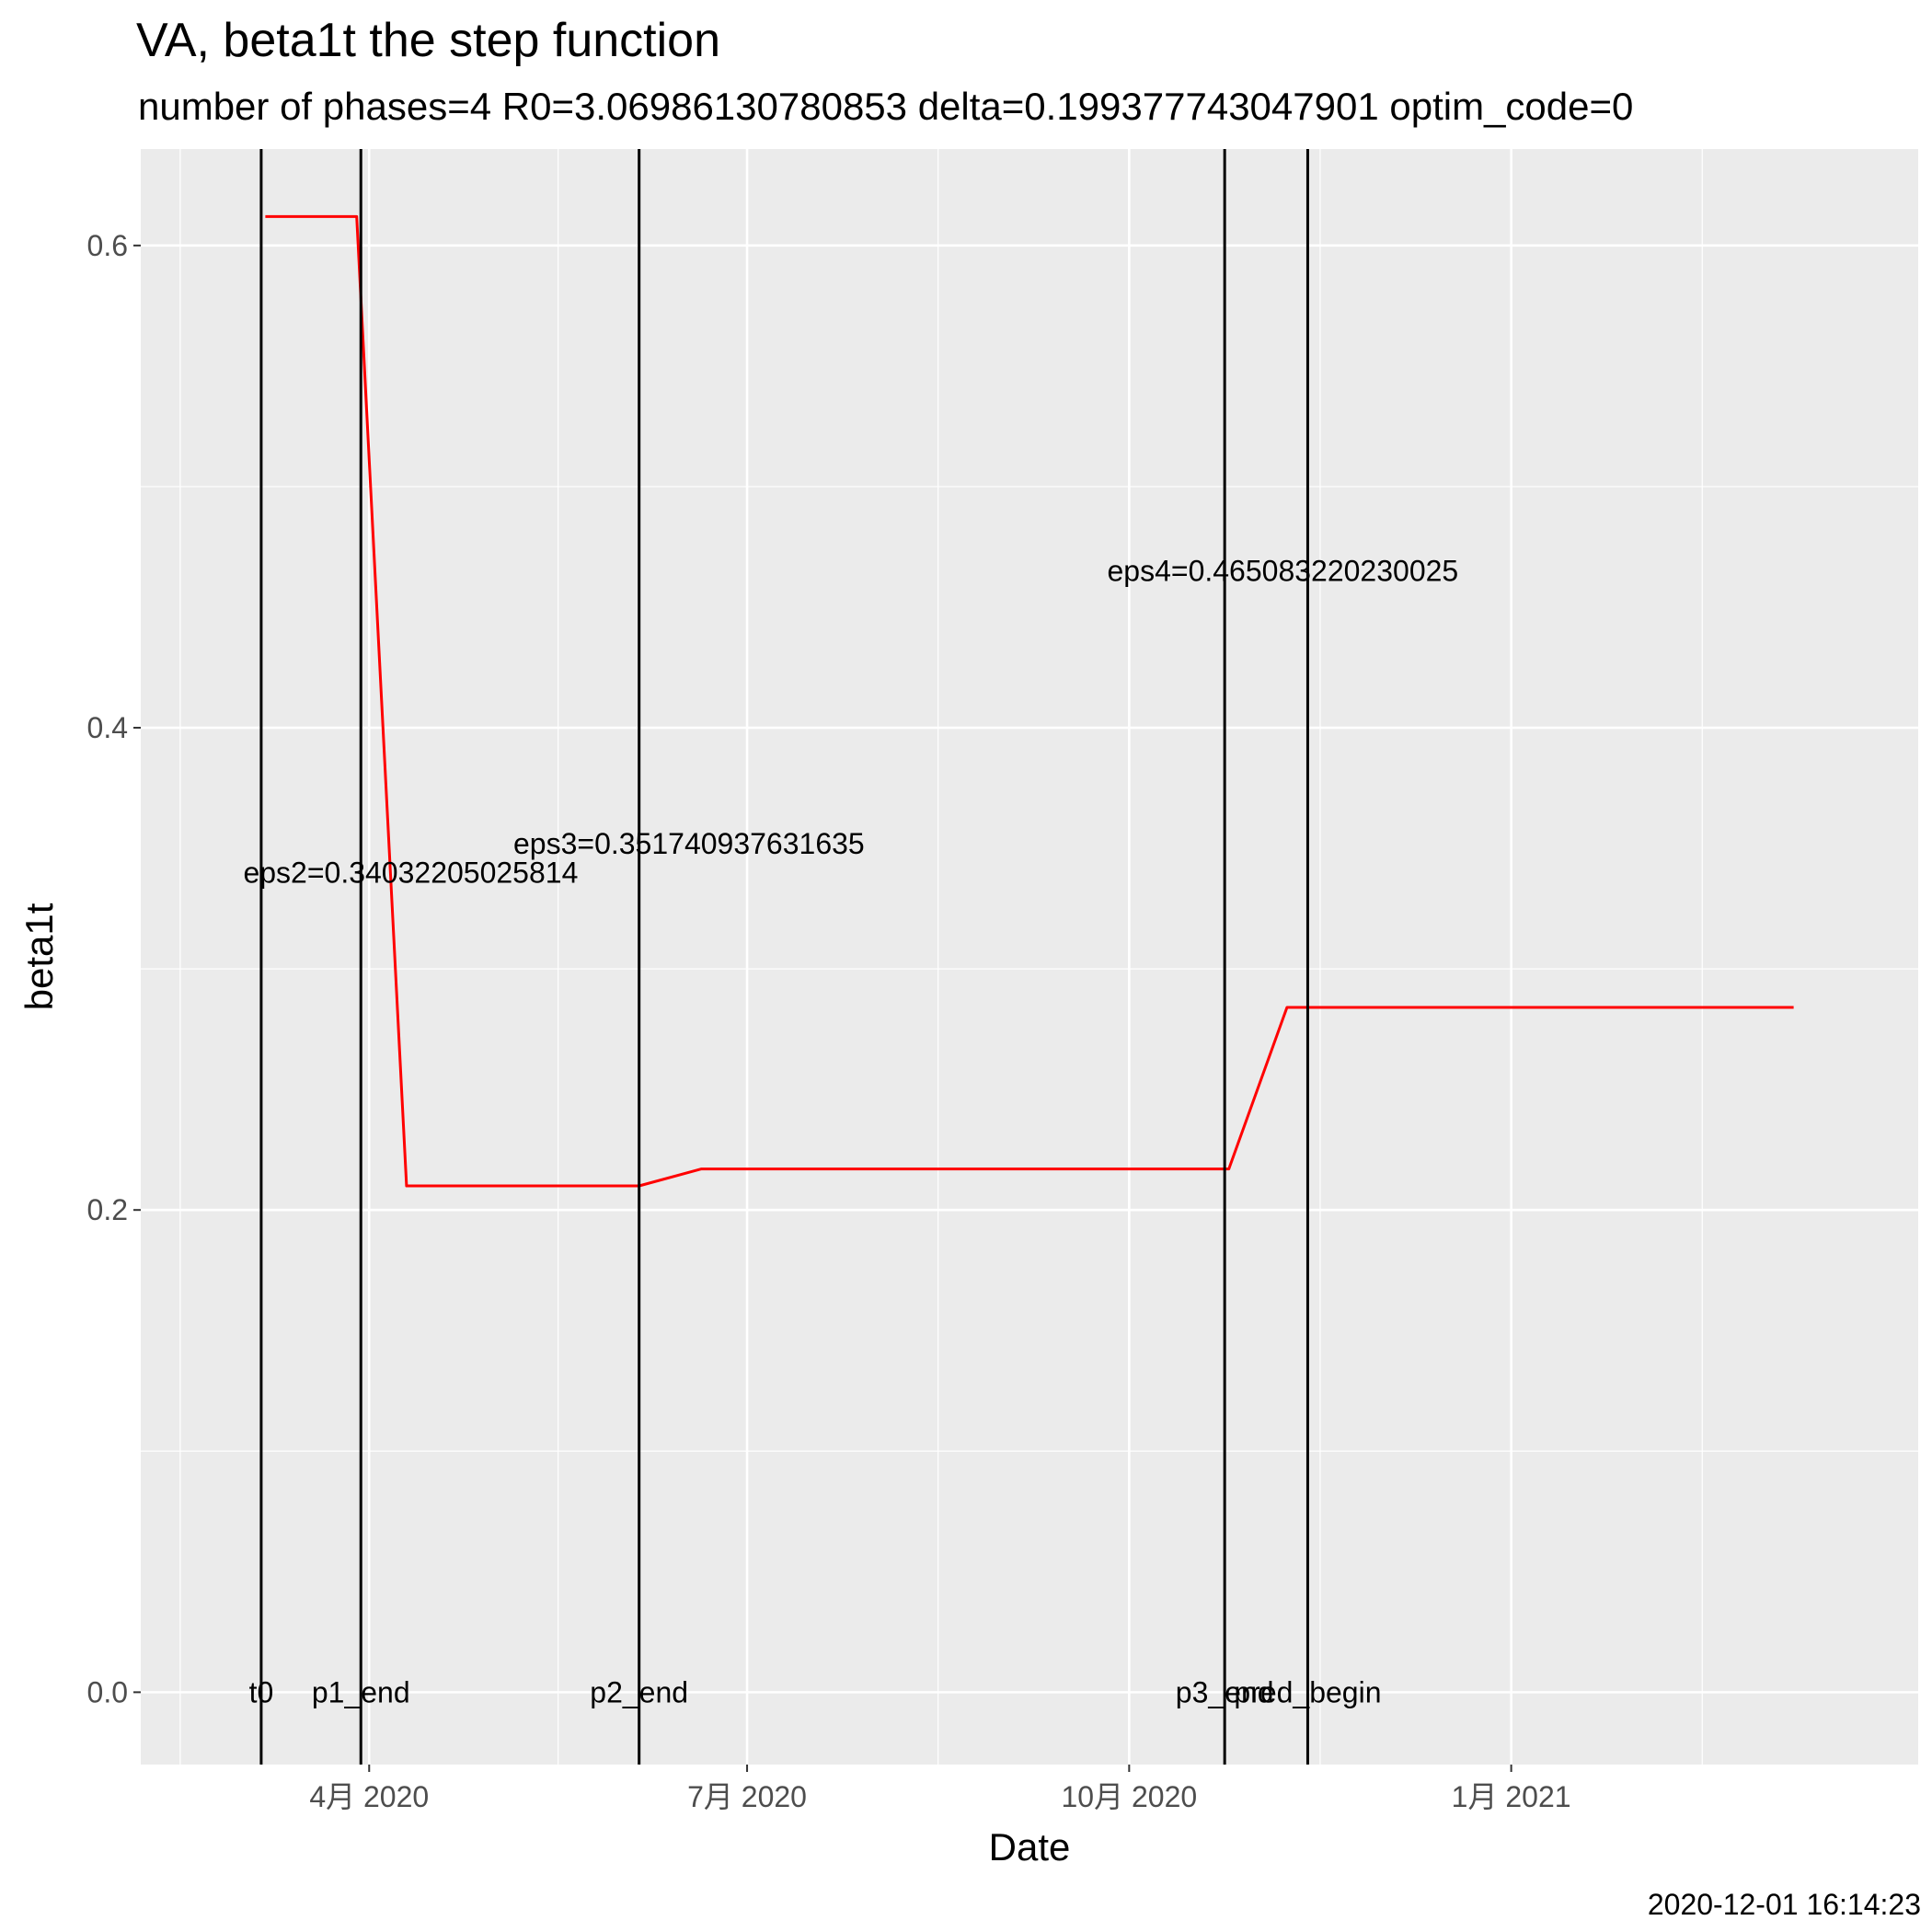  Describe the element at coordinates (410, 872) in the screenshot. I see `eps-annotation: eps2=0.34032205025814` at that location.